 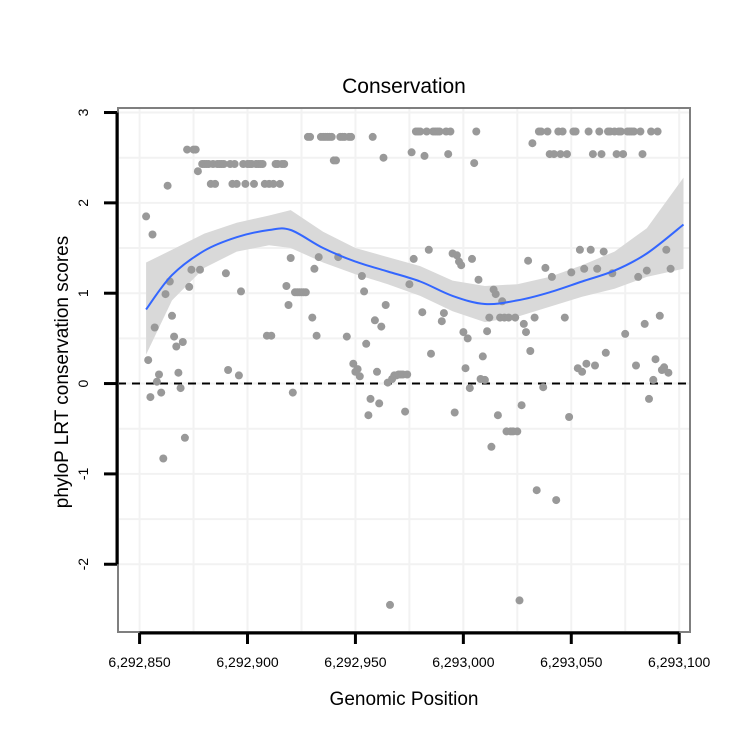 I want to click on y-tick-label: -2, so click(x=83, y=564).